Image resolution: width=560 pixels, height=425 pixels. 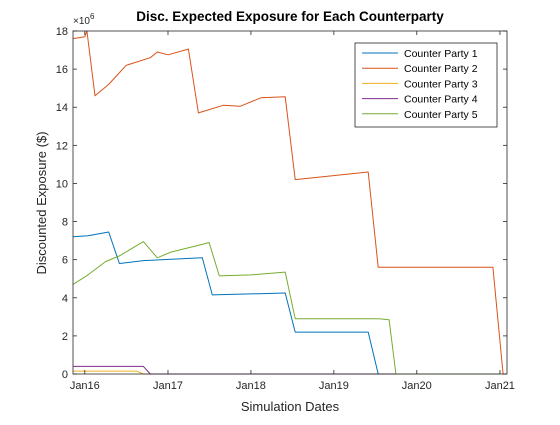 I want to click on x-tick-label: Jan16, so click(x=85, y=386).